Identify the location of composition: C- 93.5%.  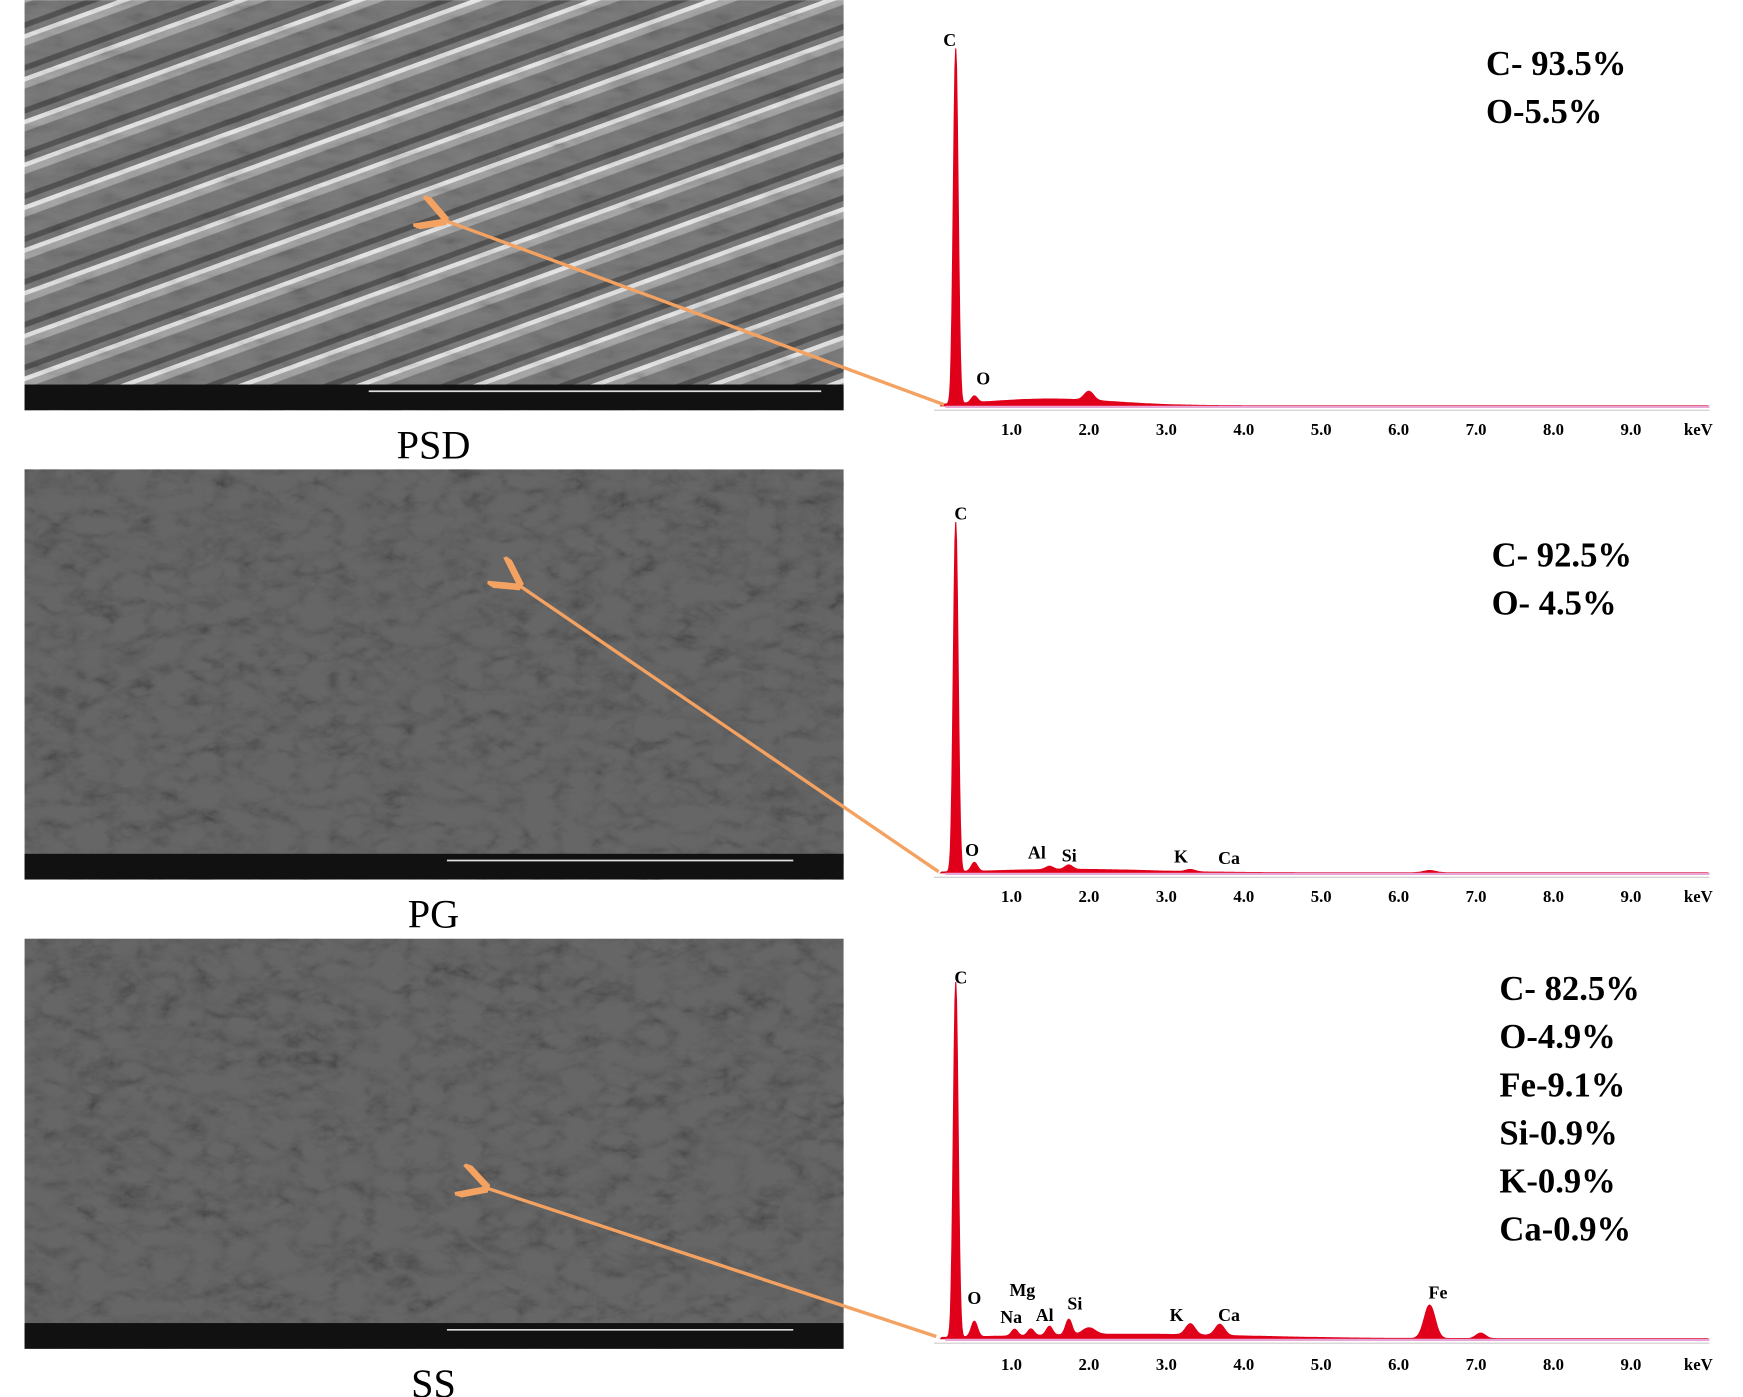
(1556, 64).